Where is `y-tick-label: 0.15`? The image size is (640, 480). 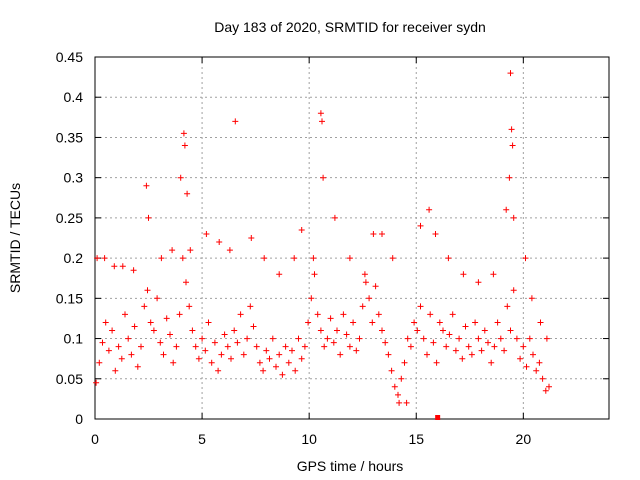
y-tick-label: 0.15 is located at coordinates (69, 298).